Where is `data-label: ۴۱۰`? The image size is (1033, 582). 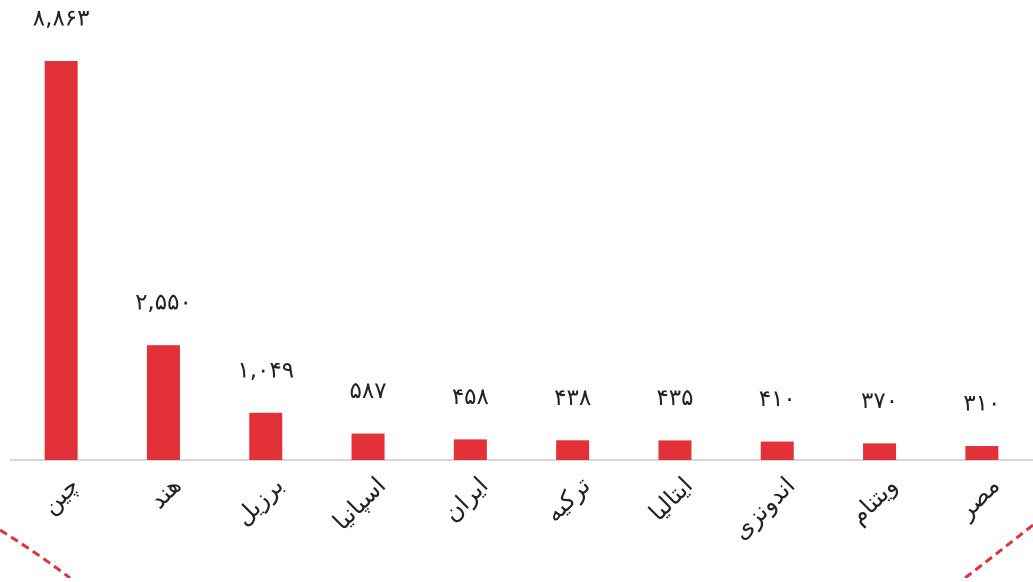 data-label: ۴۱۰ is located at coordinates (777, 399).